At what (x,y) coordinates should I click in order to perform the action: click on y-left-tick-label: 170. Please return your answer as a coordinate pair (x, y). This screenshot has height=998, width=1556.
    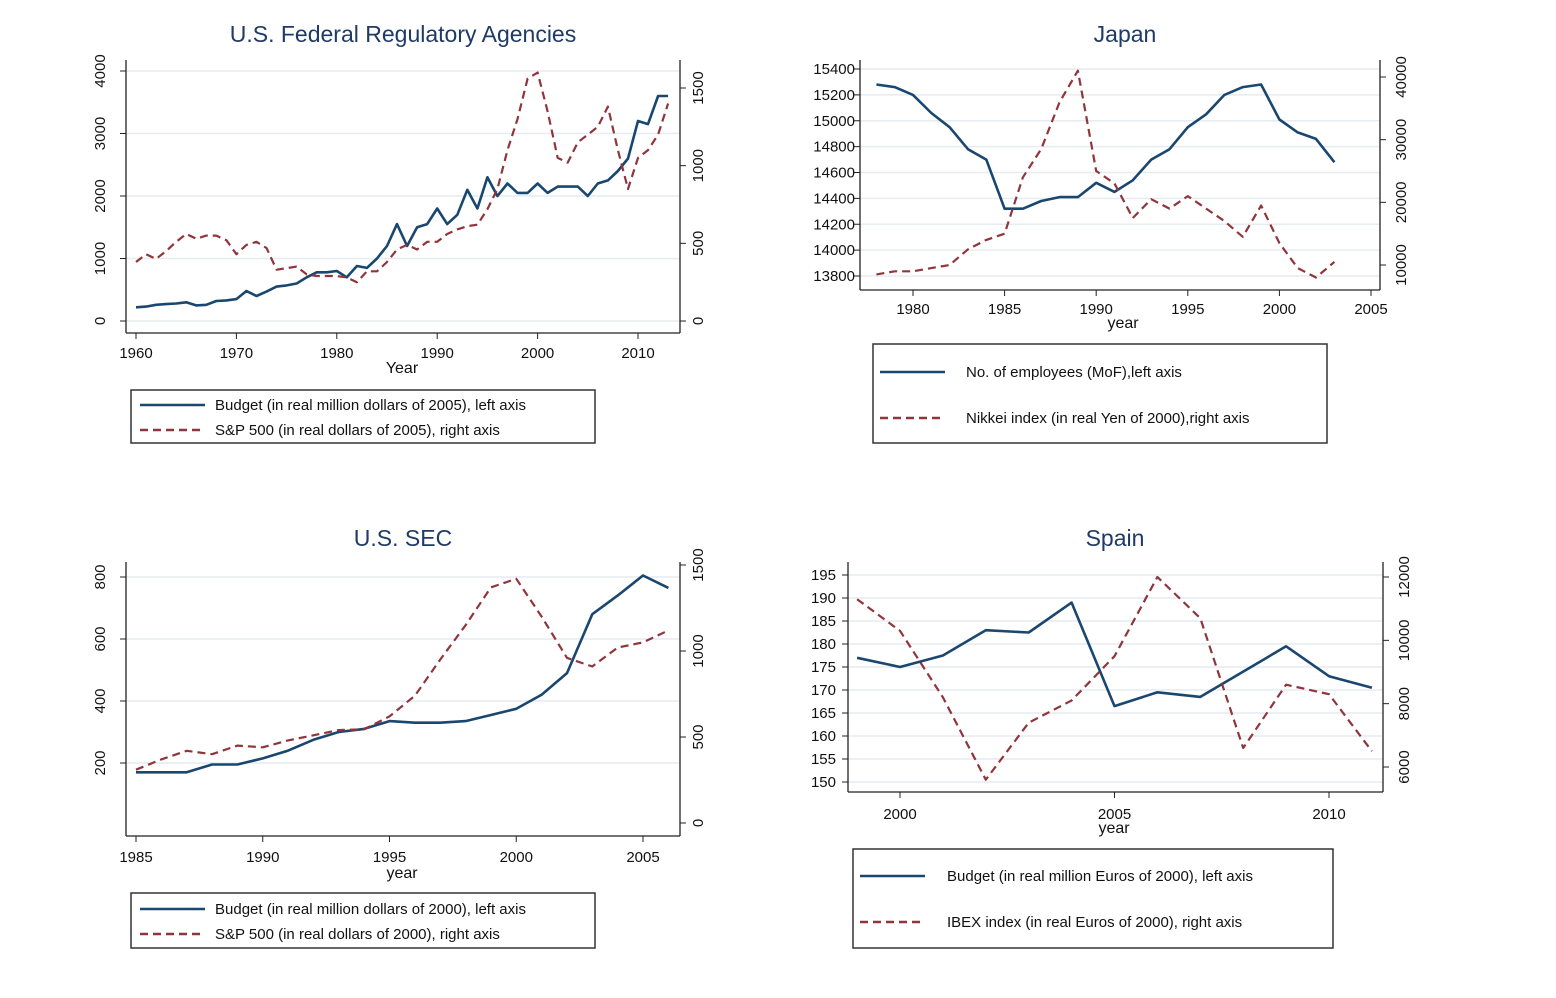
    Looking at the image, I should click on (823, 690).